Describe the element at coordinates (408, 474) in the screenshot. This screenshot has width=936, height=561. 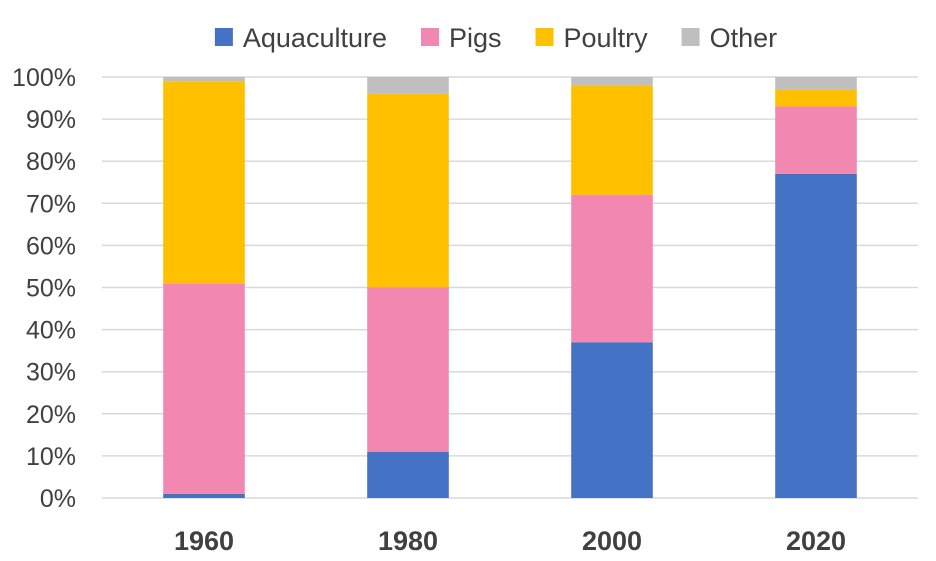
I see `bar-aquaculture-1980` at that location.